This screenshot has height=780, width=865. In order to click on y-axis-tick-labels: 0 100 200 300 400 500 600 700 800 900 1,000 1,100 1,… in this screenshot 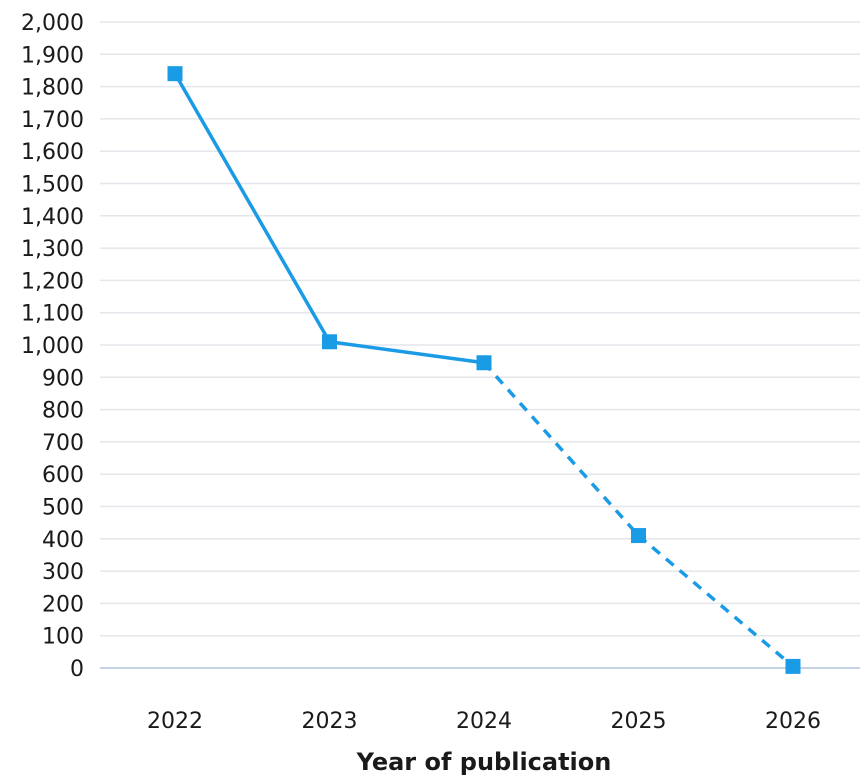, I will do `click(52, 346)`.